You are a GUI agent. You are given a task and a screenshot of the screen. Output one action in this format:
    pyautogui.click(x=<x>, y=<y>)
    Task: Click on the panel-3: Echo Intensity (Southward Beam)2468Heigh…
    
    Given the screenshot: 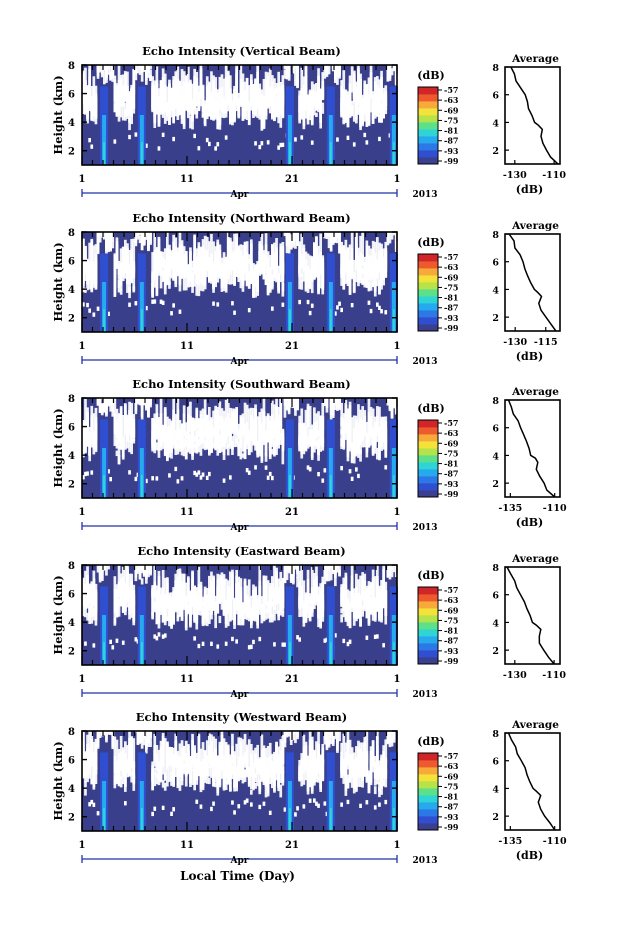 What is the action you would take?
    pyautogui.click(x=309, y=455)
    